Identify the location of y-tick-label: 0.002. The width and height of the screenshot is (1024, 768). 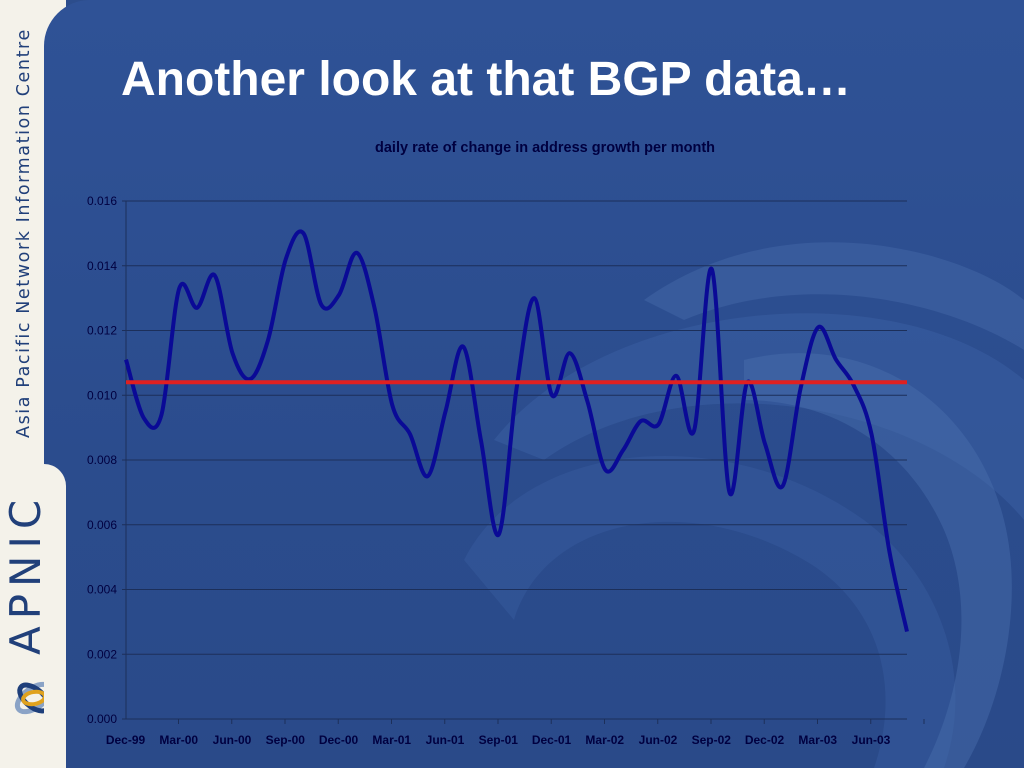
(102, 654).